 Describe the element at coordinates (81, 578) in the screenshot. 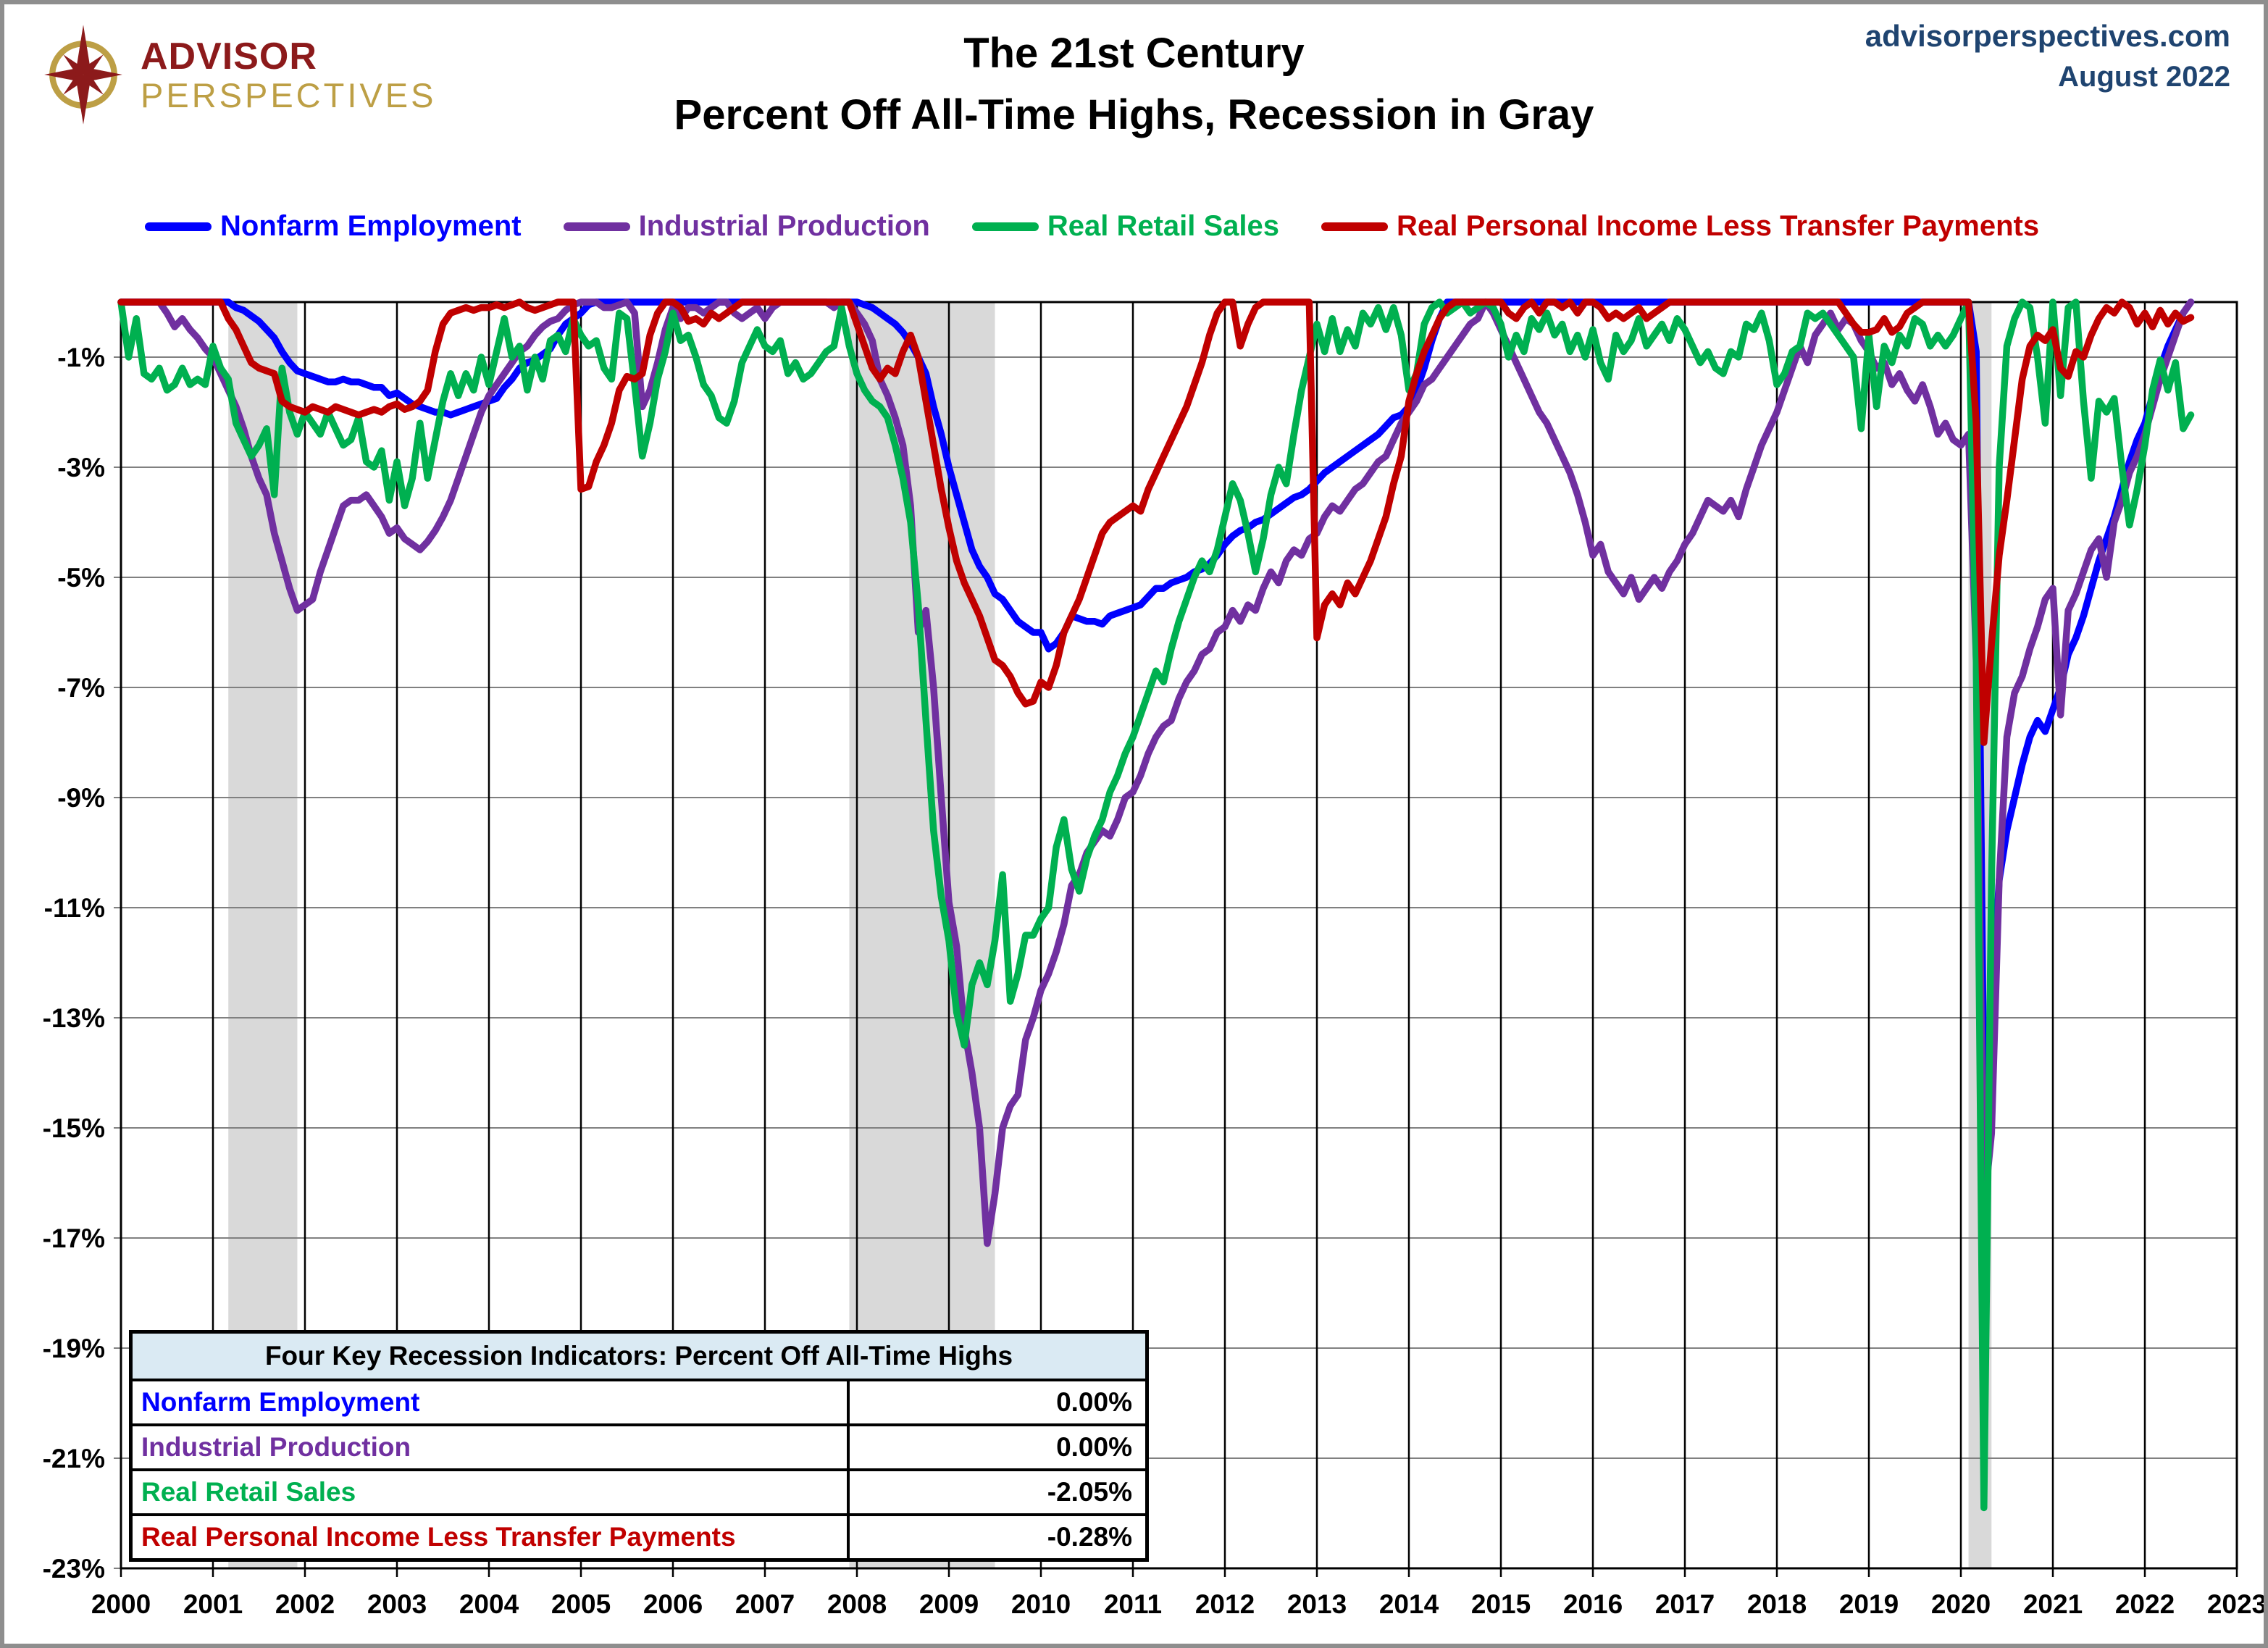

I see `y-axis-tick-label: -5%` at that location.